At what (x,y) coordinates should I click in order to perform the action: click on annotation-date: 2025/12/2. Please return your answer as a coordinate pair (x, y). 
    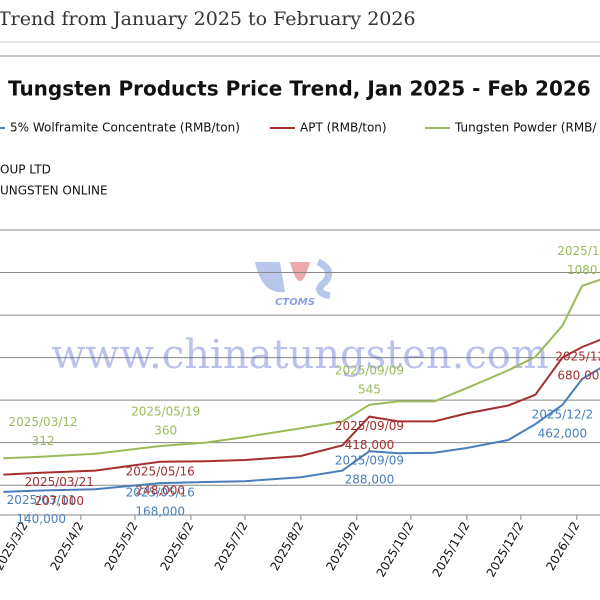
    Looking at the image, I should click on (563, 414).